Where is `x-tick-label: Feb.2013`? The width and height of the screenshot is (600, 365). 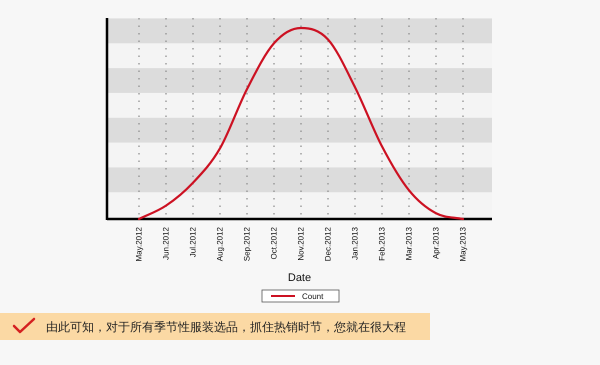 x-tick-label: Feb.2013 is located at coordinates (382, 243).